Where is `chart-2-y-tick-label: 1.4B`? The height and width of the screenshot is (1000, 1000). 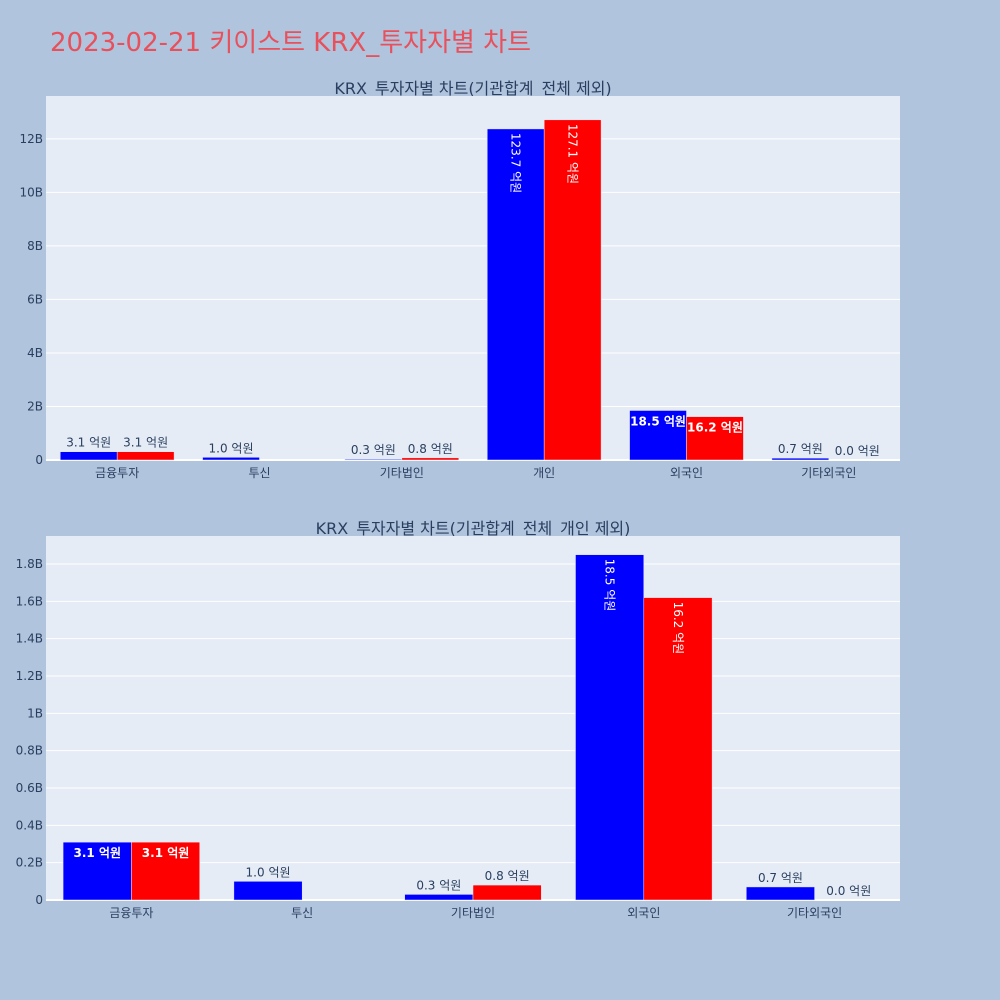
chart-2-y-tick-label: 1.4B is located at coordinates (29, 639).